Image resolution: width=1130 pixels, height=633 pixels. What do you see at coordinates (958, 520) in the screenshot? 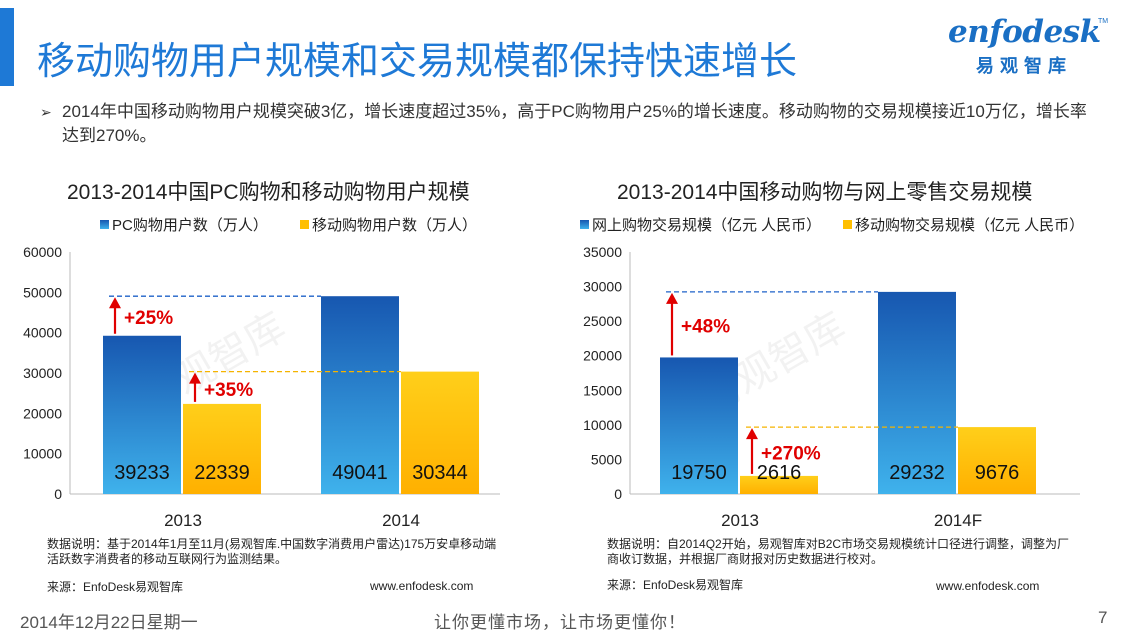
I see `x-tick-label: 2014F` at bounding box center [958, 520].